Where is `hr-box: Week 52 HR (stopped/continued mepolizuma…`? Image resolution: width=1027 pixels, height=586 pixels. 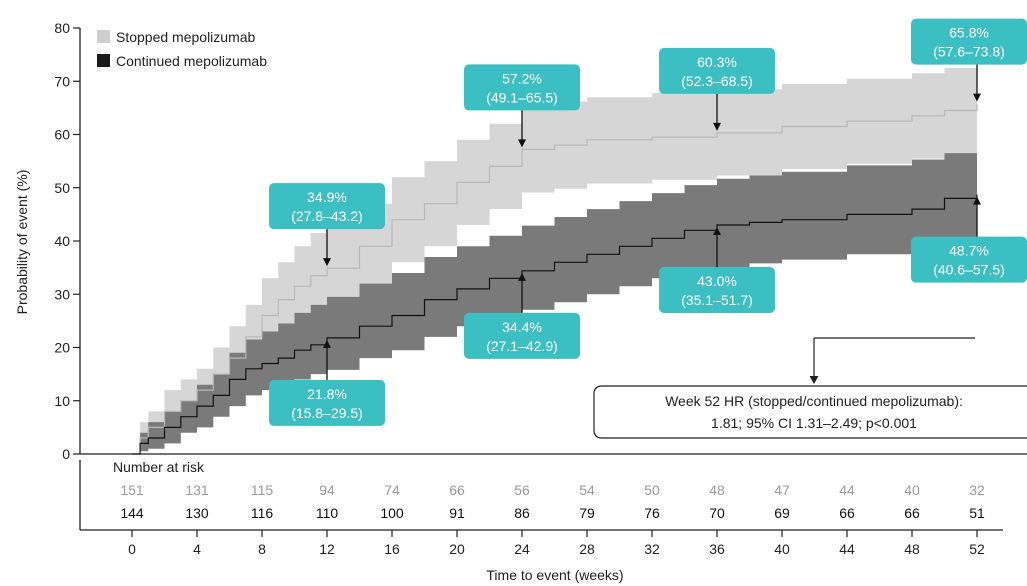 hr-box: Week 52 HR (stopped/continued mepolizuma… is located at coordinates (810, 388).